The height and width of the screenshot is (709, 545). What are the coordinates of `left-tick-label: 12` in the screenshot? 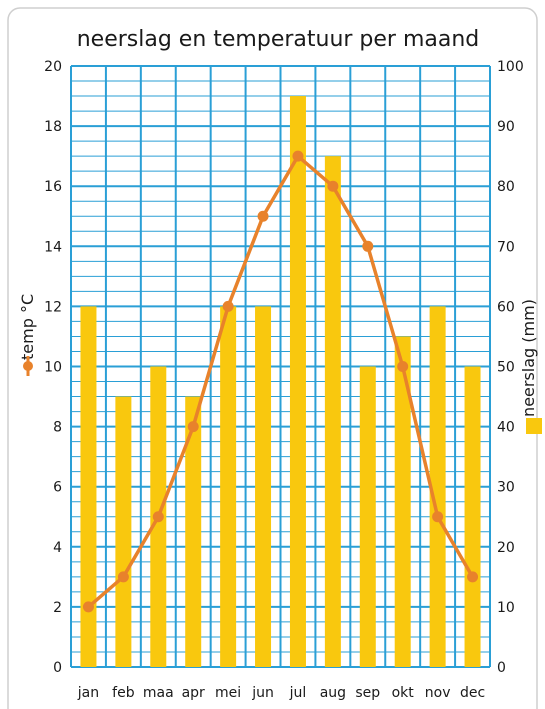 It's located at (53, 307).